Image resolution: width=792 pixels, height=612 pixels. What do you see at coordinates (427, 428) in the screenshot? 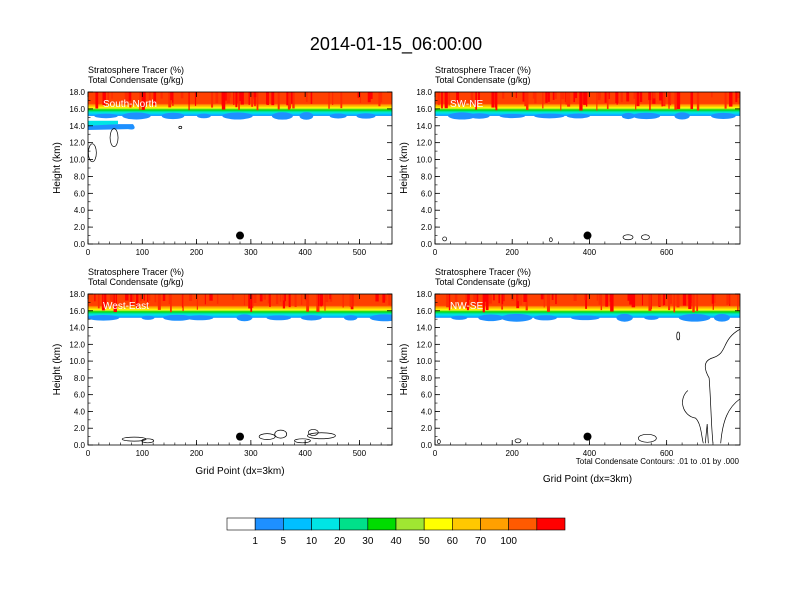
I see `y-tick-label: 2.0` at bounding box center [427, 428].